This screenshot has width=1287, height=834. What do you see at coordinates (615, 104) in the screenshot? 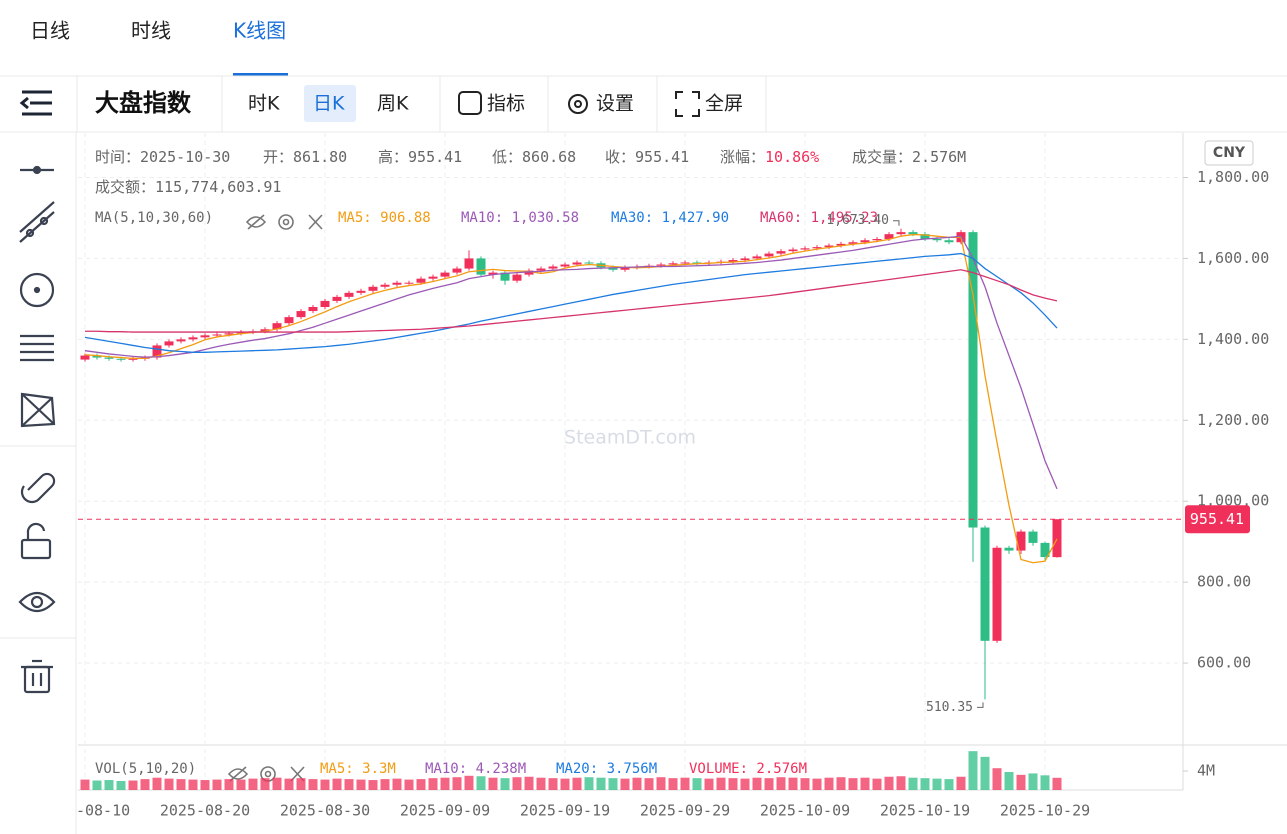
I see `toolbar-button: 设置` at bounding box center [615, 104].